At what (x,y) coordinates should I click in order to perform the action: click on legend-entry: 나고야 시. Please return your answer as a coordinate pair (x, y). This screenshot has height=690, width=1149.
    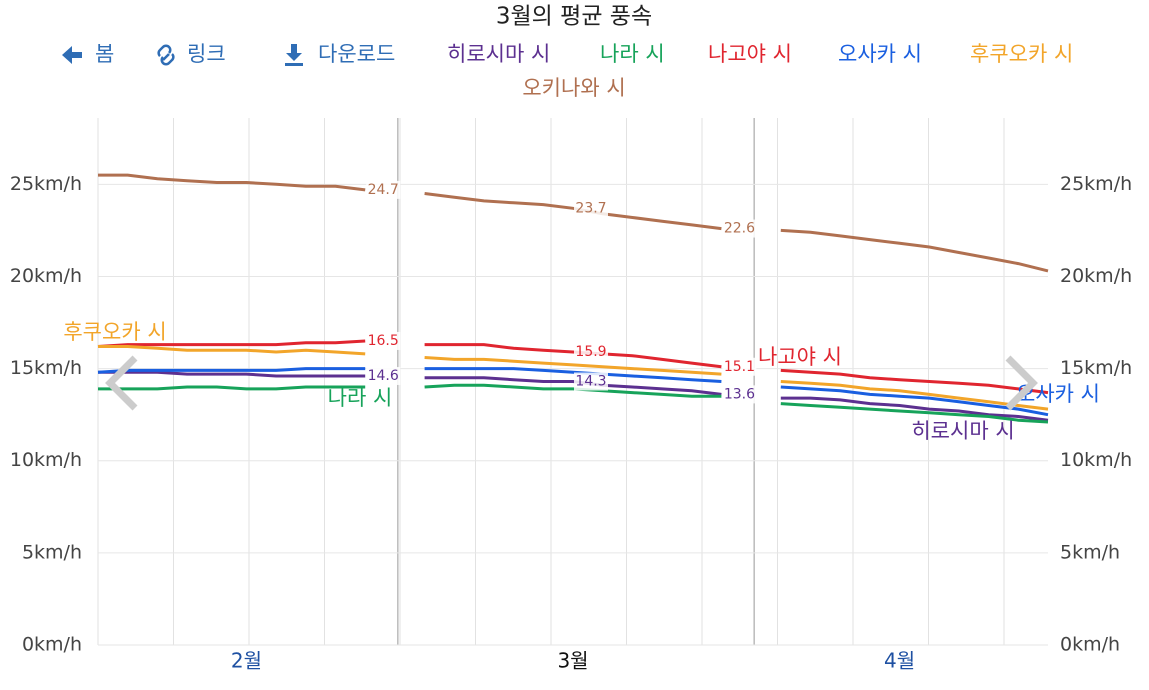
    Looking at the image, I should click on (750, 54).